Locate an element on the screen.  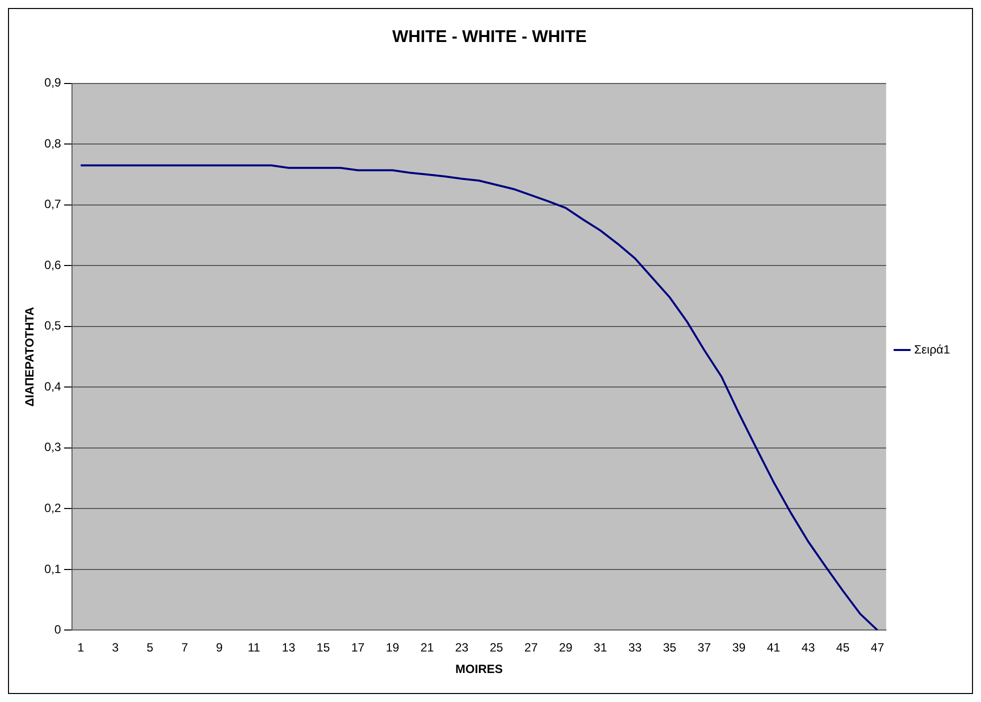
x-tick-label: 47 is located at coordinates (877, 647).